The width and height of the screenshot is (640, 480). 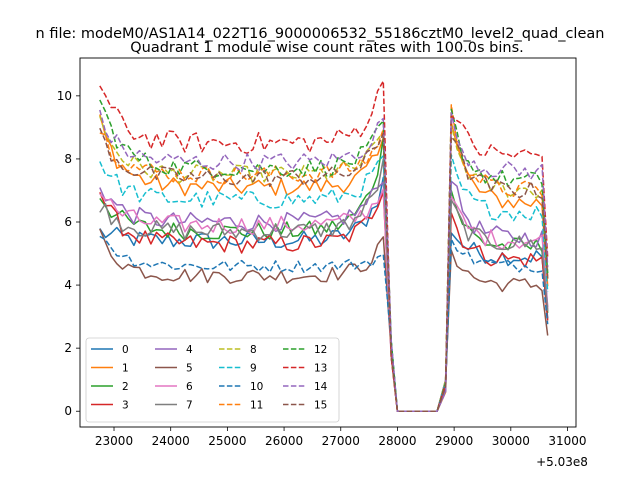 What do you see at coordinates (562, 462) in the screenshot?
I see `x-offset-label: +5.03e8` at bounding box center [562, 462].